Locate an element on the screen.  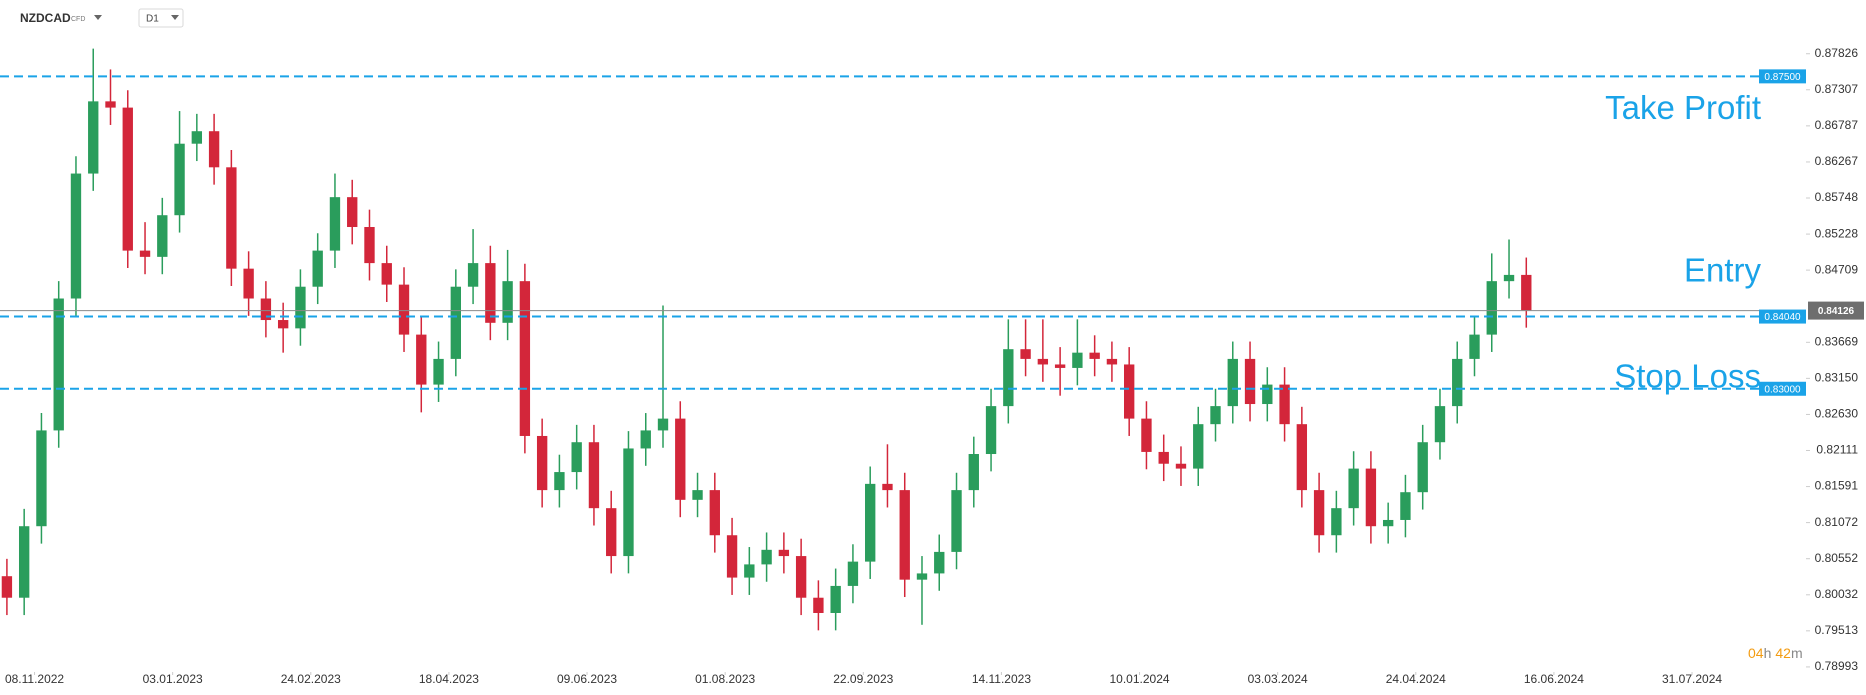
timeframe-box is located at coordinates (161, 18).